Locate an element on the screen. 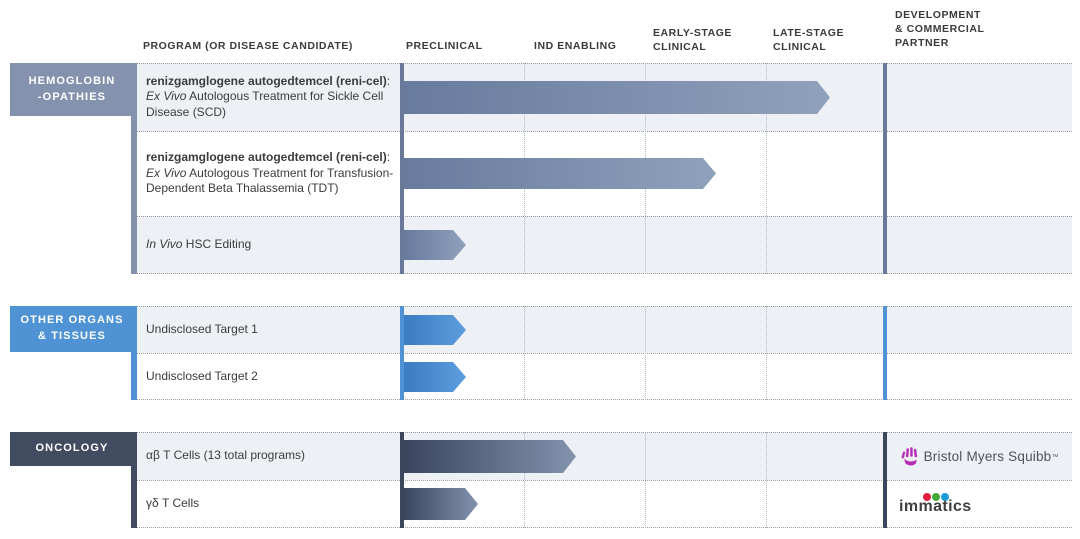  red-dot-icon is located at coordinates (927, 497).